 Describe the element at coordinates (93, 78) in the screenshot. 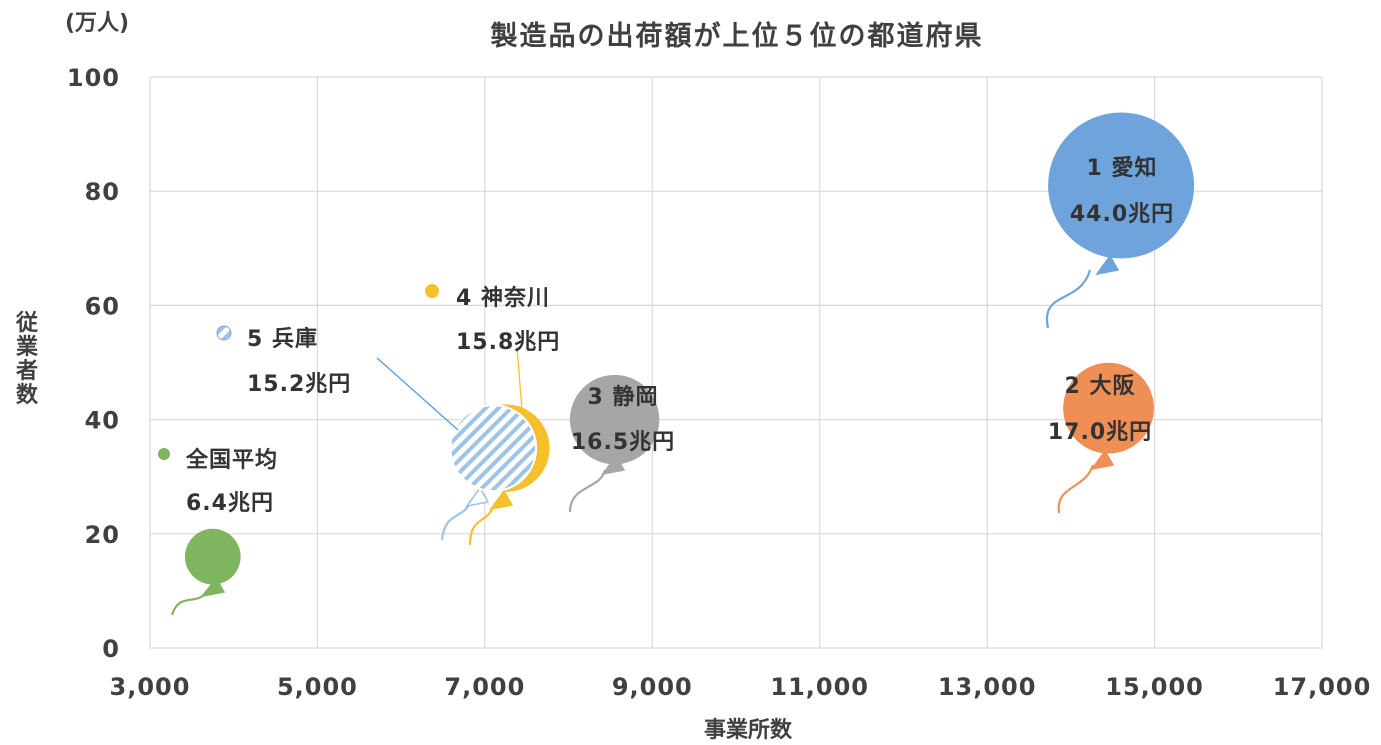

I see `y-tick-label: 100` at that location.